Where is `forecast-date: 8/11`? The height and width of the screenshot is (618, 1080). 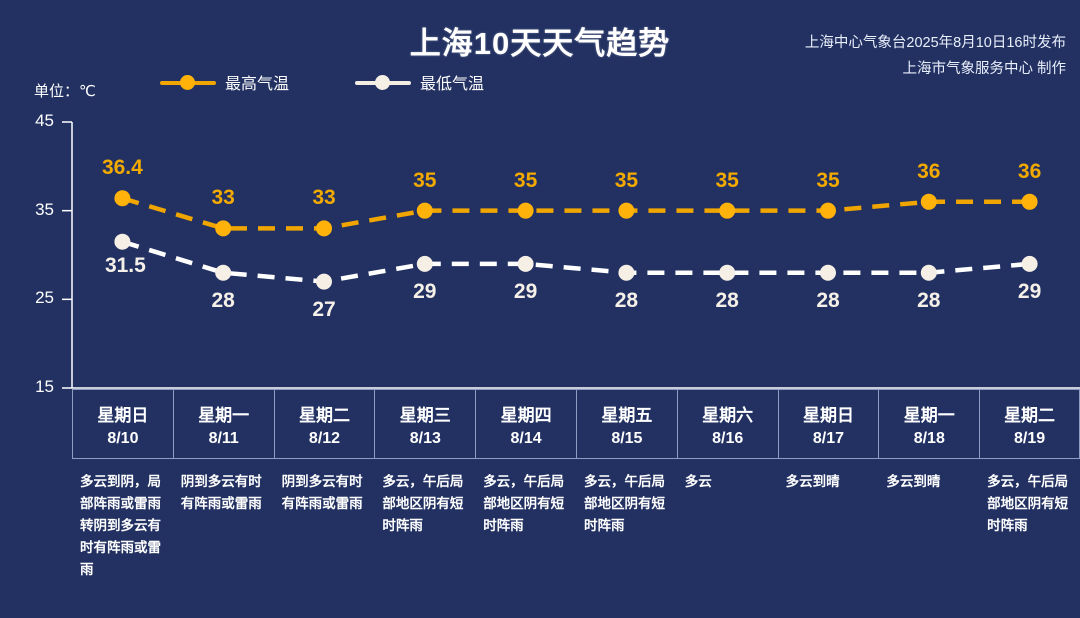
forecast-date: 8/11 is located at coordinates (223, 438).